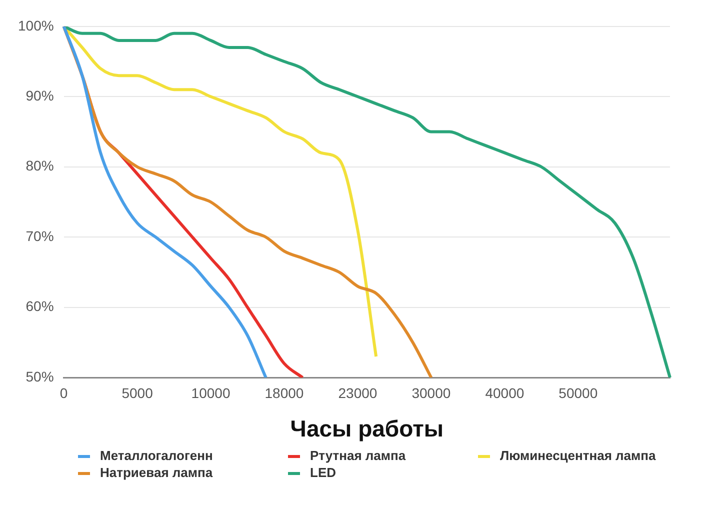 This screenshot has height=513, width=718. I want to click on legend-label: LED, so click(323, 472).